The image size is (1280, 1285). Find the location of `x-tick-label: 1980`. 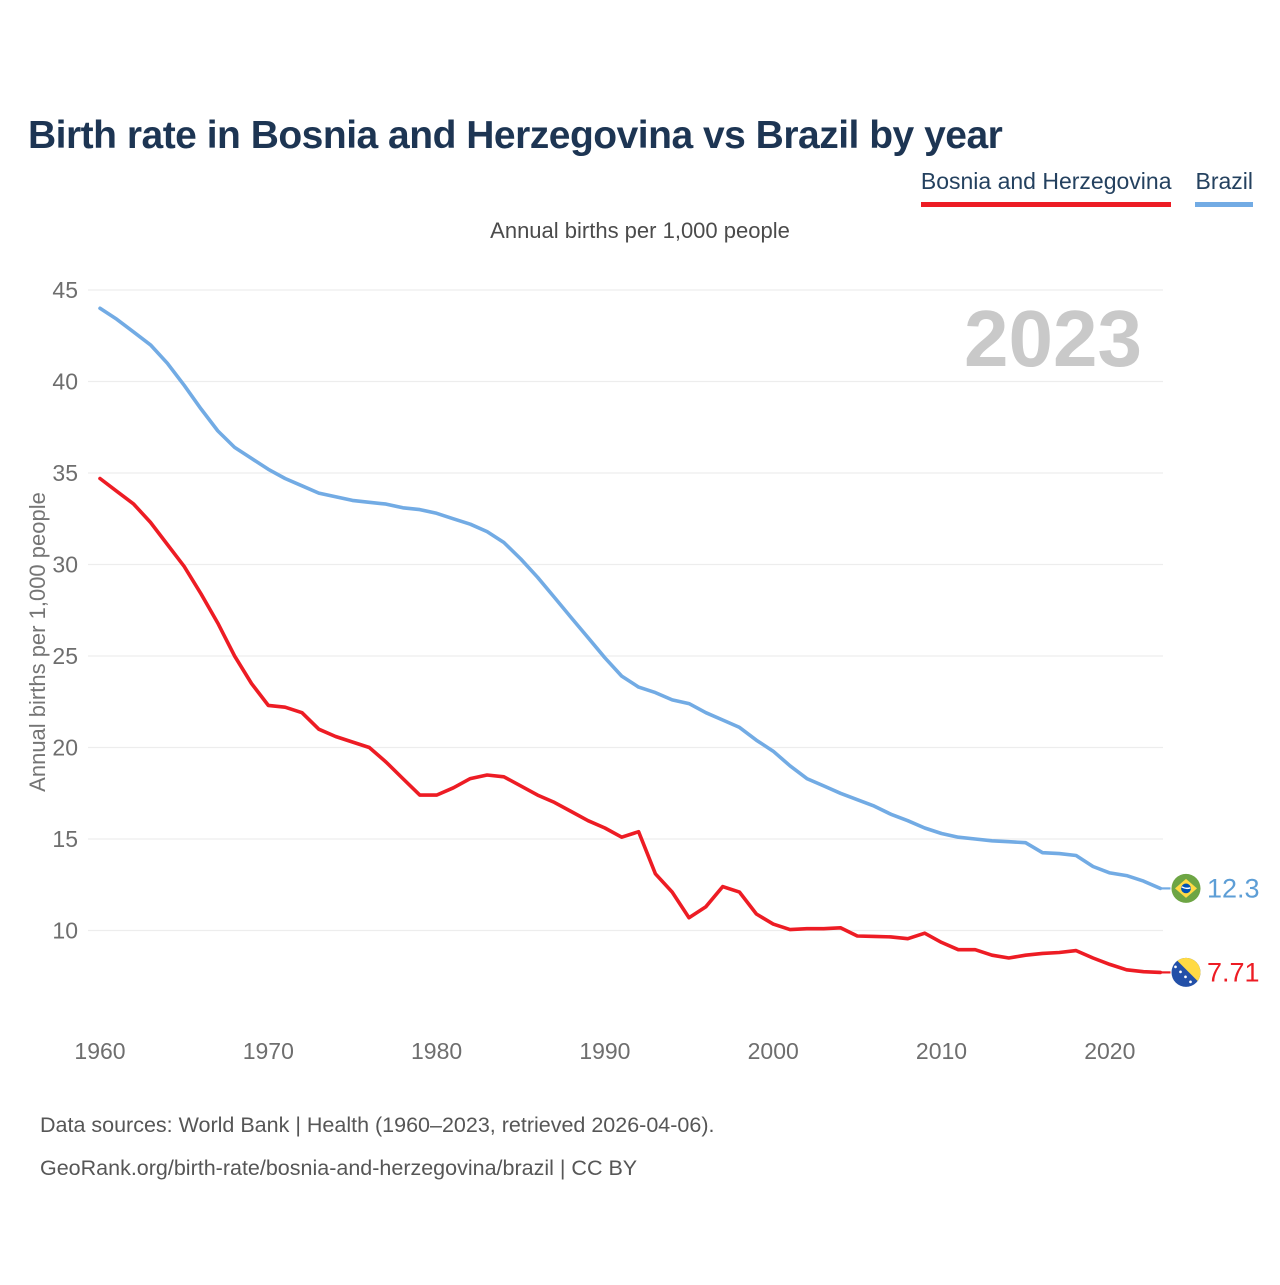

x-tick-label: 1980 is located at coordinates (436, 1051).